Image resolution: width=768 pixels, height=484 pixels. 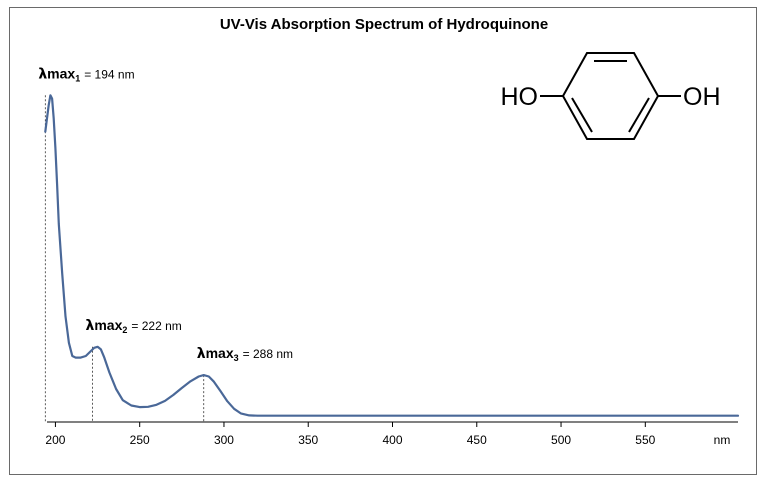 I want to click on x-tick-label: 500, so click(x=561, y=440).